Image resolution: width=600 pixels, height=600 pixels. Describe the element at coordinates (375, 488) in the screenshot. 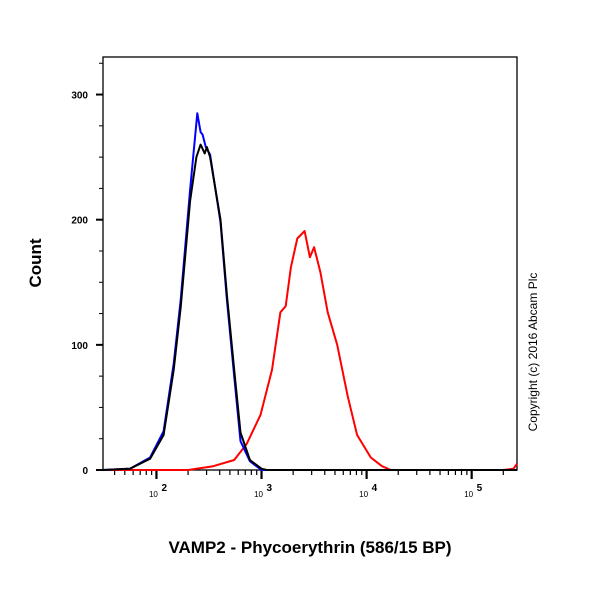

I see `x-tick-exponent: 4` at that location.